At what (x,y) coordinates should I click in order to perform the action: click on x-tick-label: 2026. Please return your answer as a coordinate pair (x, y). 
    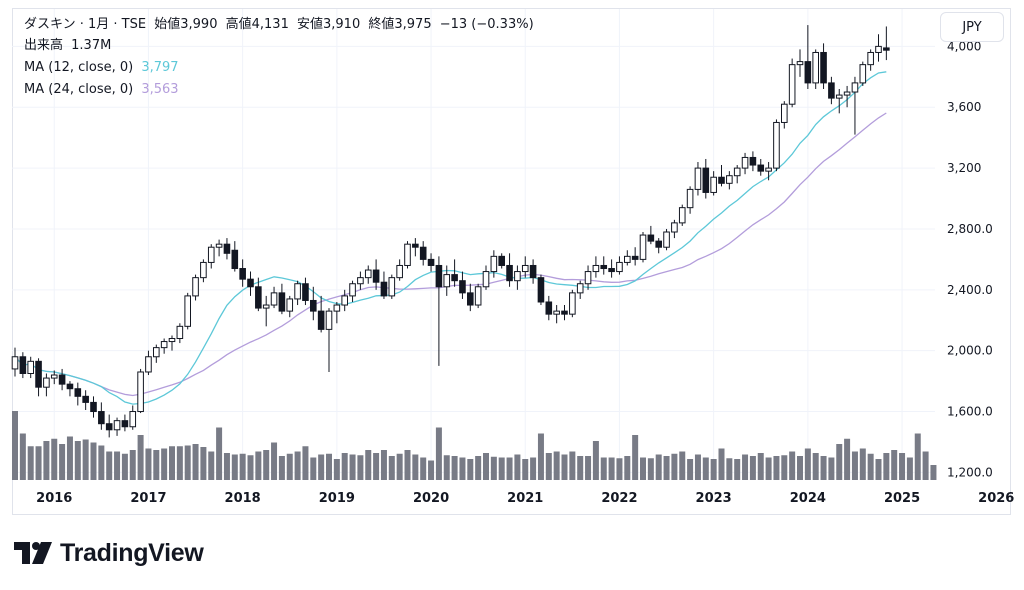
    Looking at the image, I should click on (996, 498).